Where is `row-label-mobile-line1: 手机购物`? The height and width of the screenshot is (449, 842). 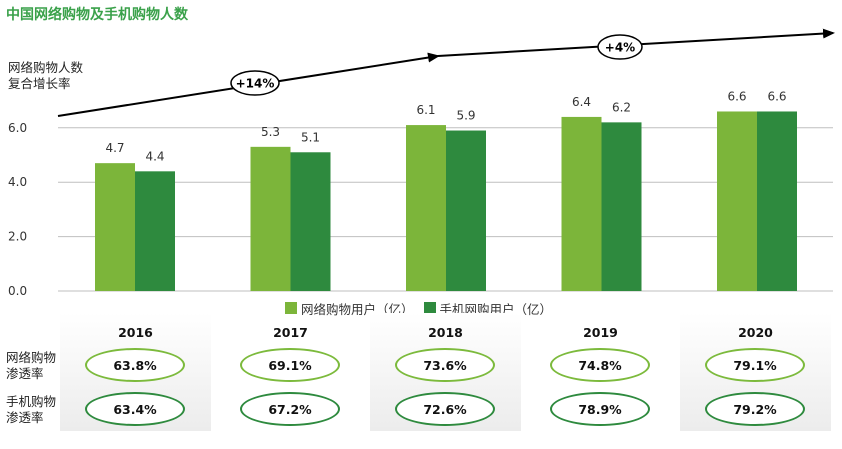
row-label-mobile-line1: 手机购物 is located at coordinates (31, 401).